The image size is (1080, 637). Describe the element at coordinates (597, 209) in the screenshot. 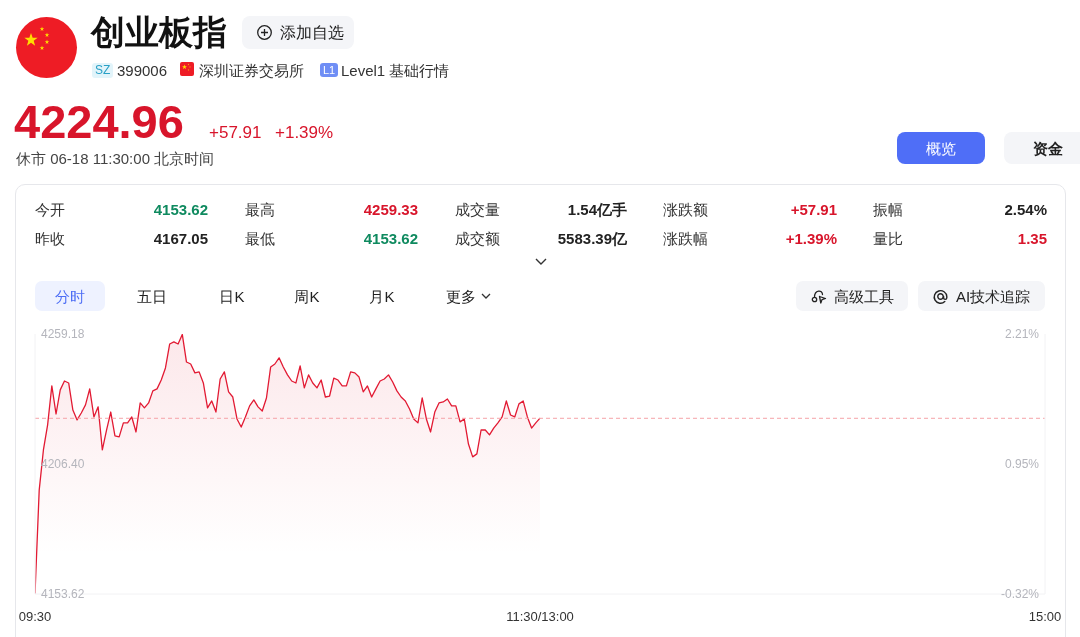

I see `text: 1.54亿手` at that location.